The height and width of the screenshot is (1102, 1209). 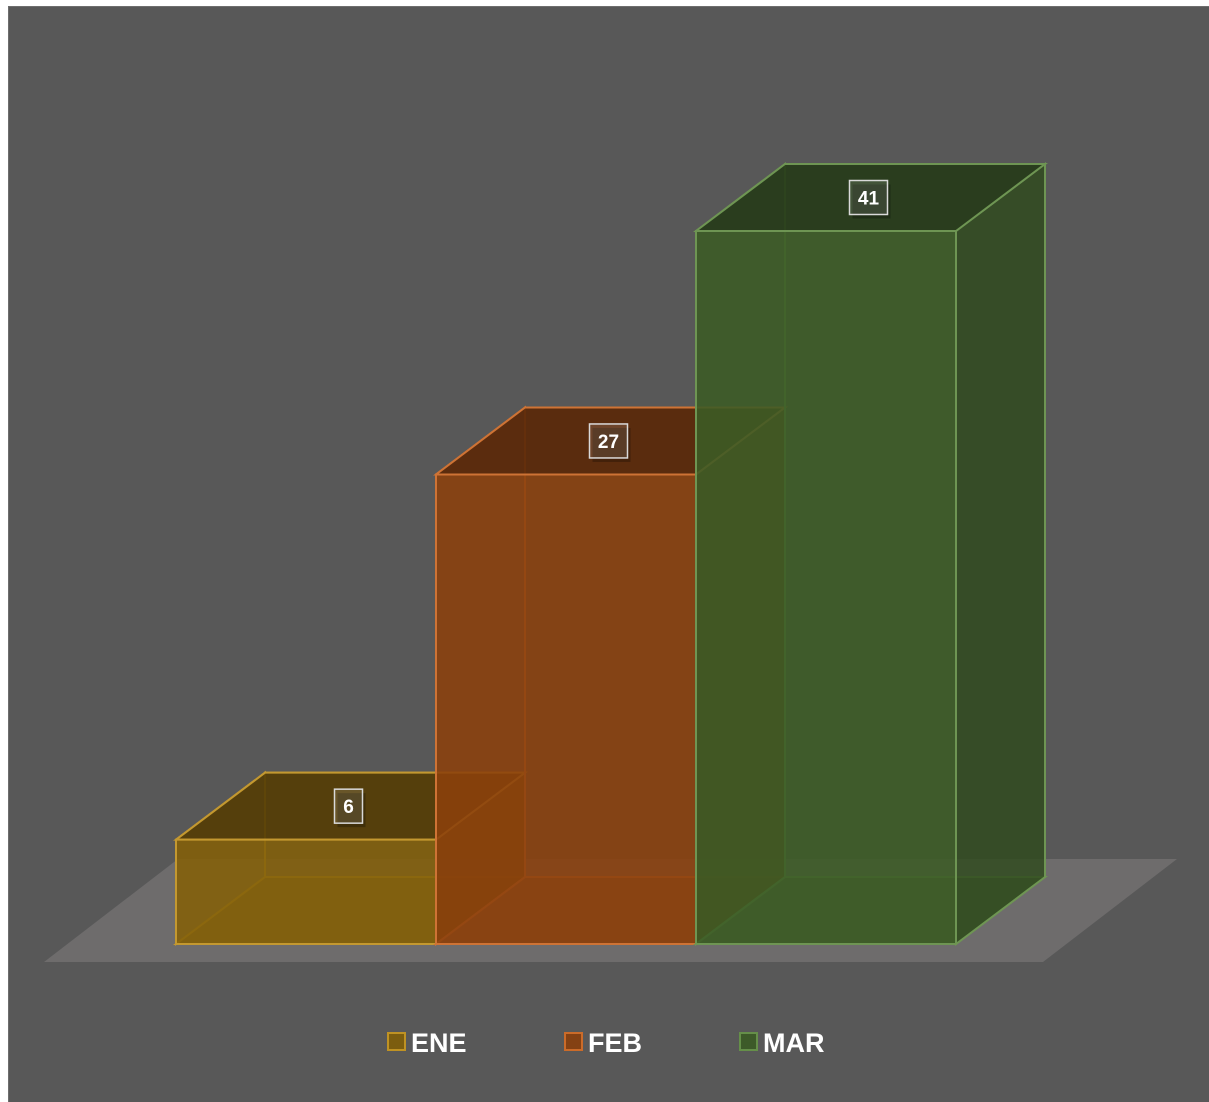 I want to click on legend-item-ene: ENE, so click(x=427, y=1043).